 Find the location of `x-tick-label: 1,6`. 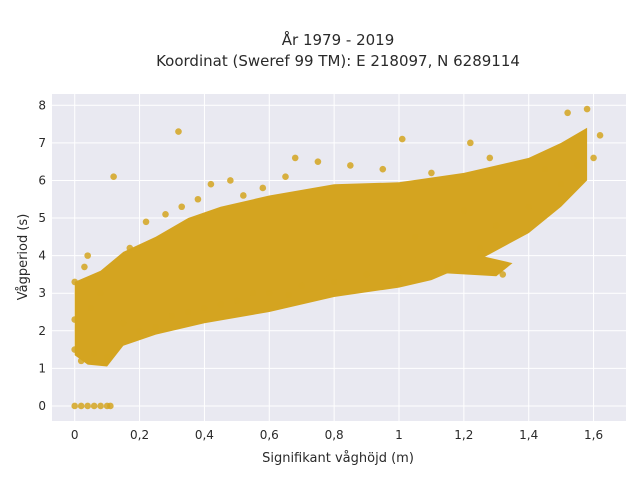

x-tick-label: 1,6 is located at coordinates (593, 435).